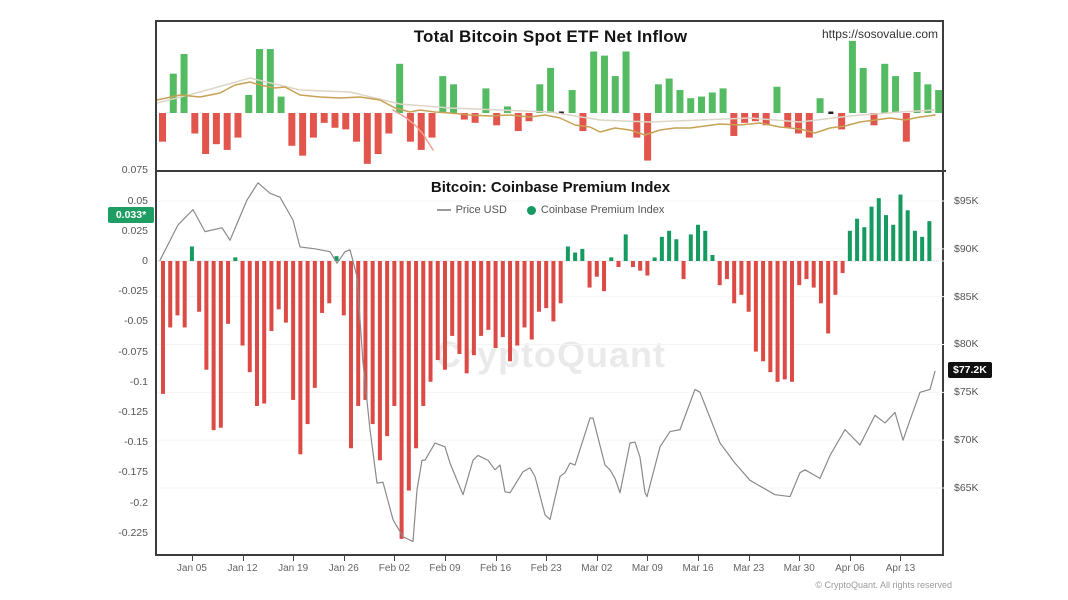 This screenshot has height=600, width=1068. What do you see at coordinates (134, 170) in the screenshot?
I see `premium-axis-label: 0.075` at bounding box center [134, 170].